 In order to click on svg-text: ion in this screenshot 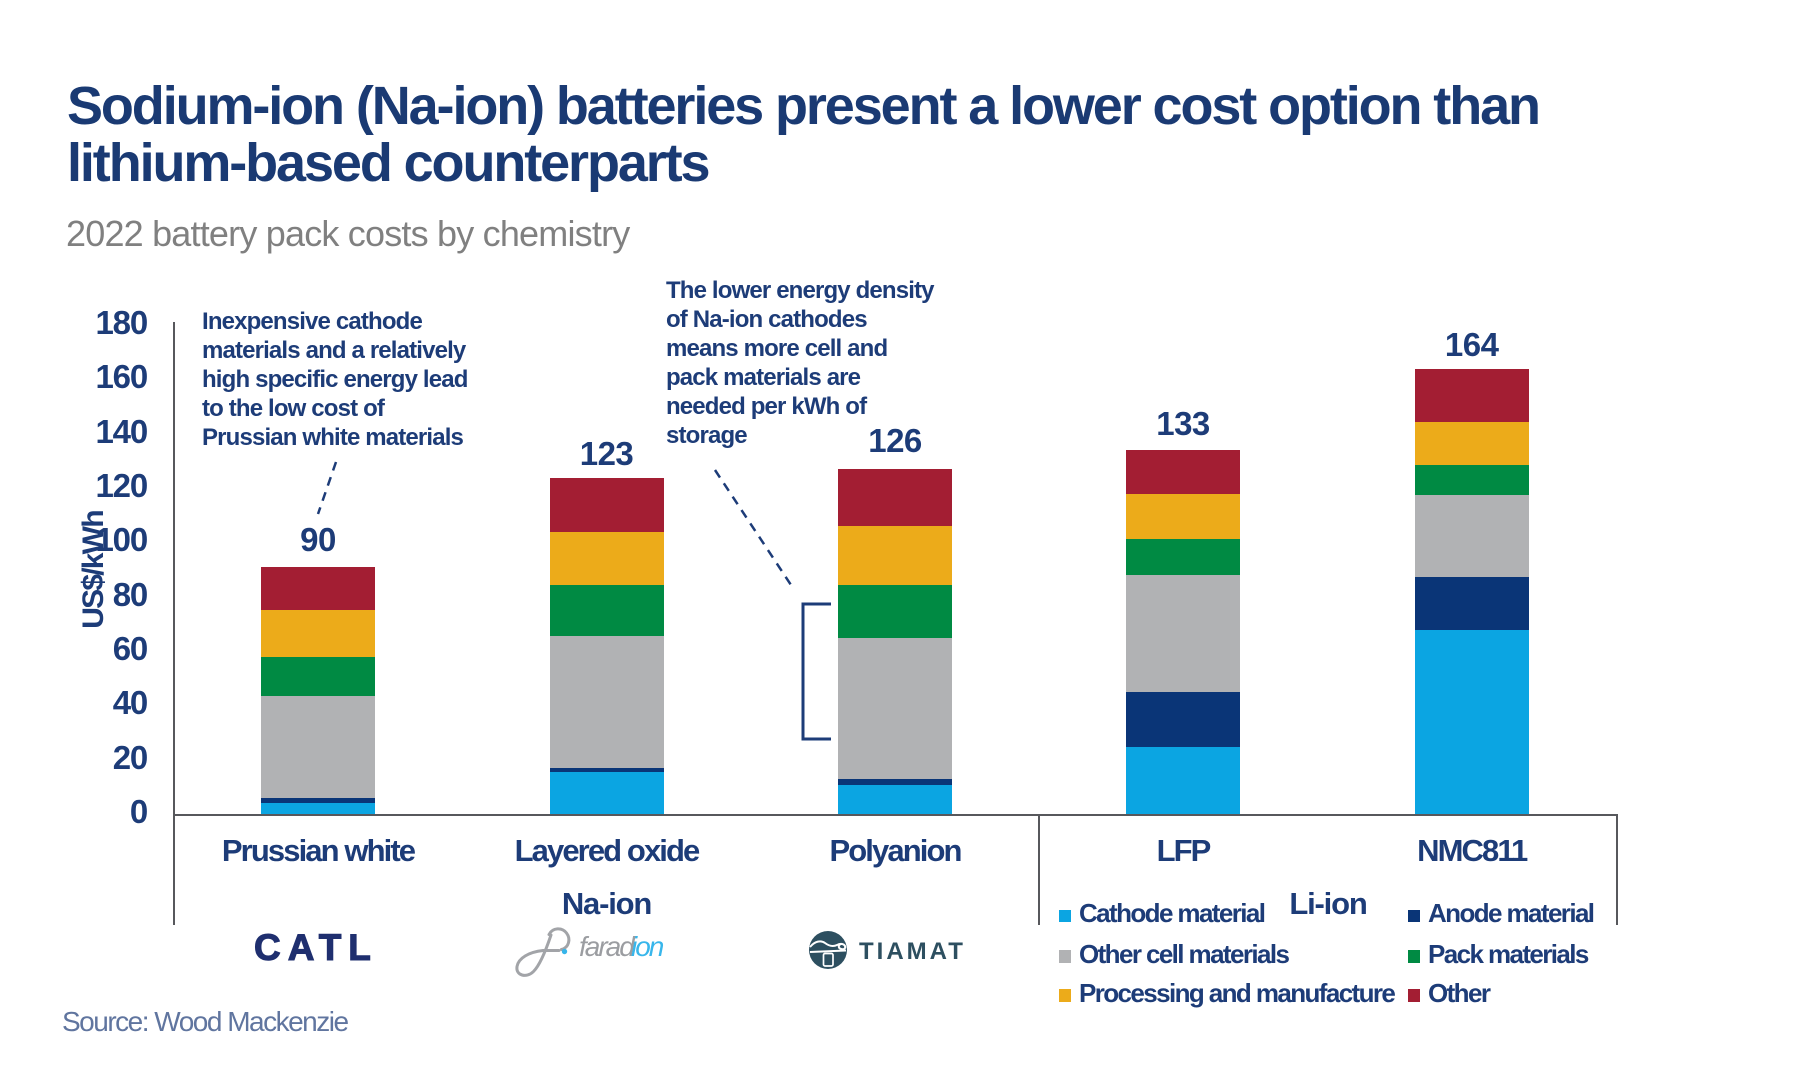, I will do `click(647, 946)`.